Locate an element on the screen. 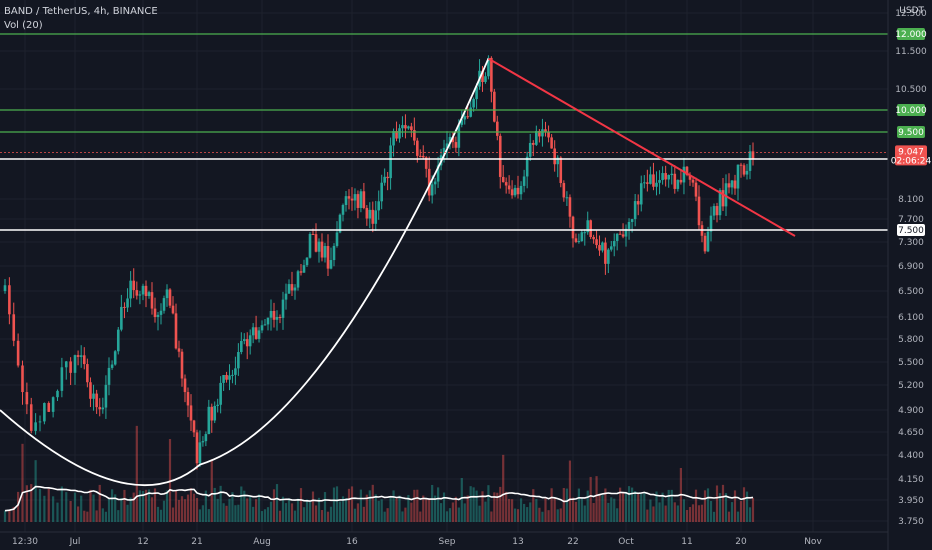  time-tick-label: 16 is located at coordinates (352, 542).